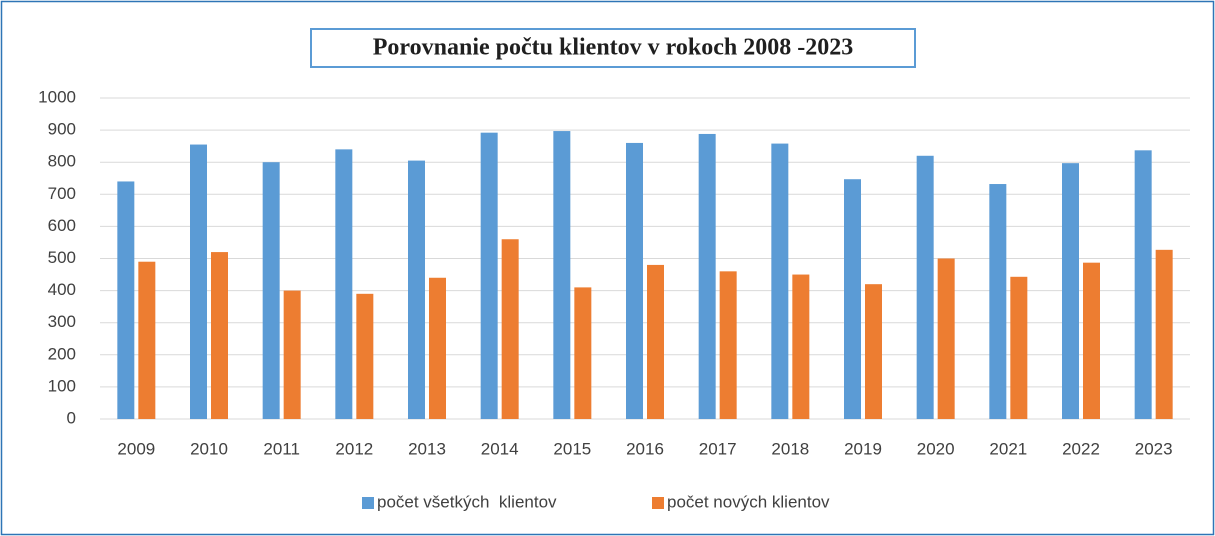 The width and height of the screenshot is (1215, 536). What do you see at coordinates (790, 448) in the screenshot?
I see `x-tick-label: 2018` at bounding box center [790, 448].